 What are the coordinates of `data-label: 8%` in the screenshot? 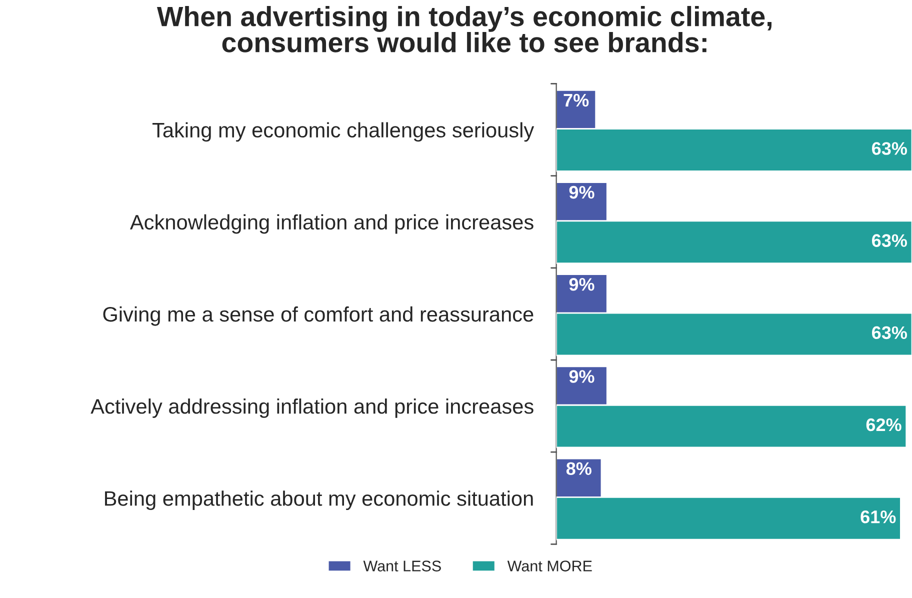 It's located at (579, 468).